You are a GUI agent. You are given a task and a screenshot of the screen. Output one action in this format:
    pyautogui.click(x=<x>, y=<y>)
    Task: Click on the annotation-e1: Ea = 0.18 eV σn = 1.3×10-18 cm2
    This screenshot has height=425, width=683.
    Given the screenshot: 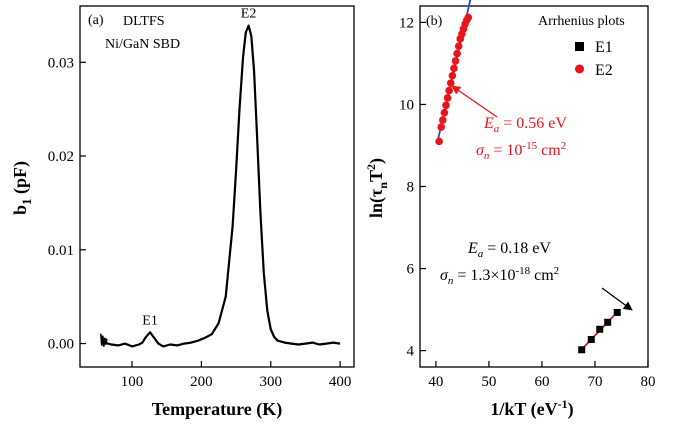 What is the action you would take?
    pyautogui.click(x=536, y=275)
    